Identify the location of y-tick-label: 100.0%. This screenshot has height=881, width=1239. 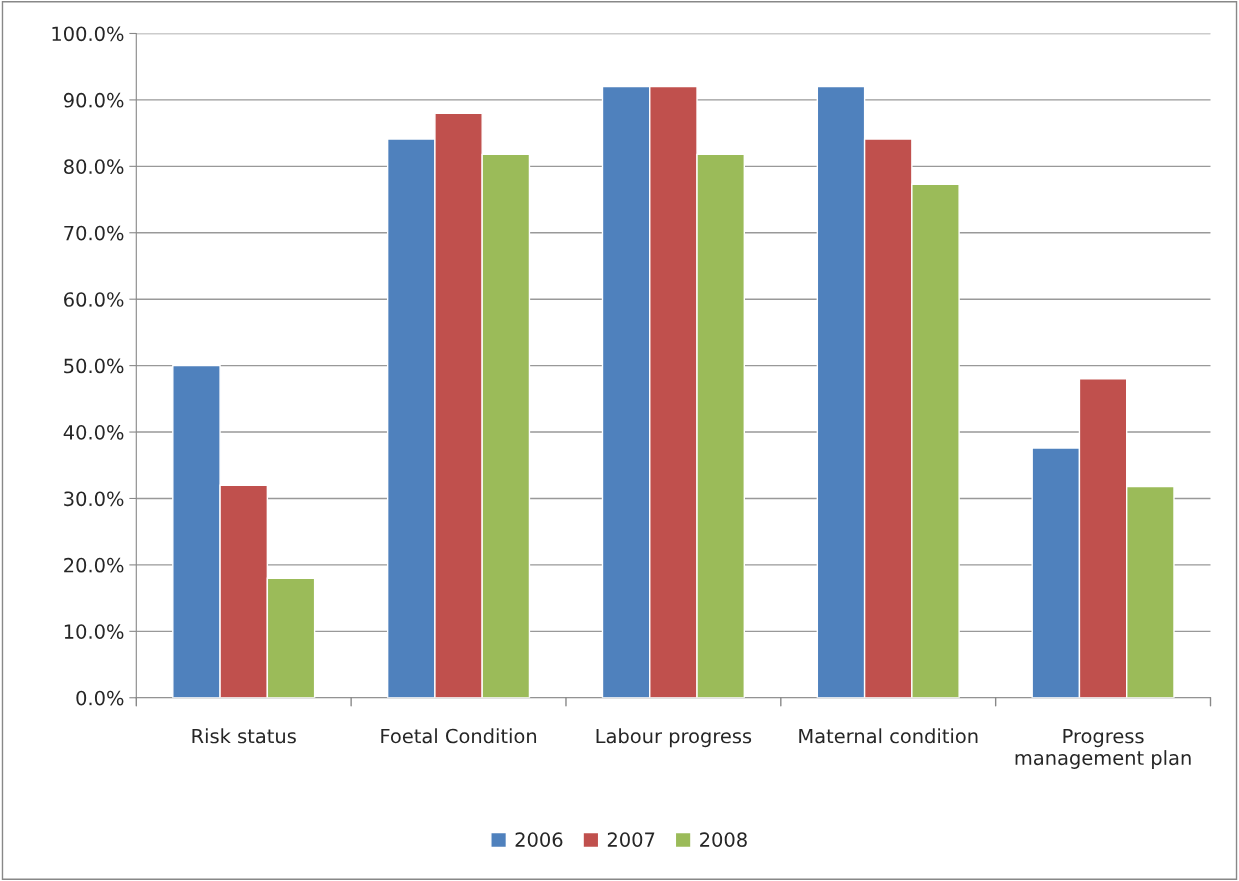
(88, 34).